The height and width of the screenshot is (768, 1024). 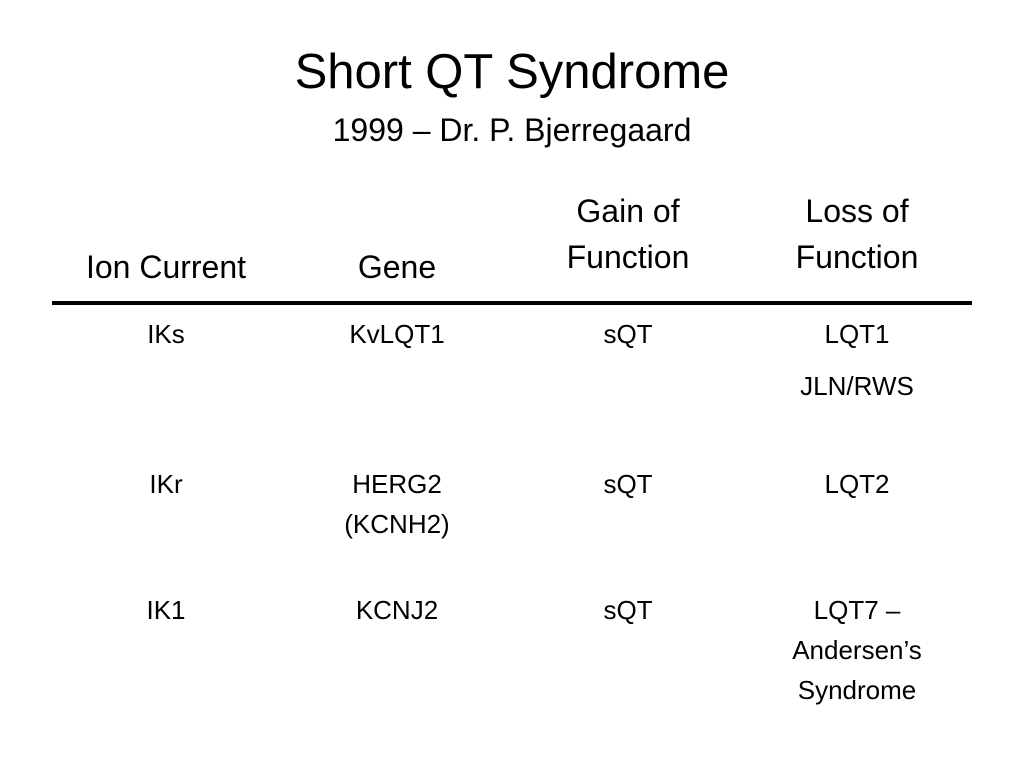 What do you see at coordinates (857, 234) in the screenshot?
I see `header-loss-of-function: Loss of Function` at bounding box center [857, 234].